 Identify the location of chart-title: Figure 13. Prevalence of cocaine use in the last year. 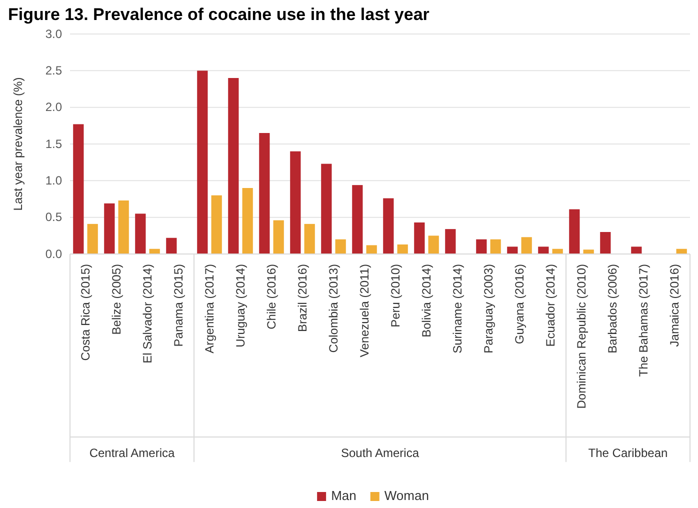
(219, 14).